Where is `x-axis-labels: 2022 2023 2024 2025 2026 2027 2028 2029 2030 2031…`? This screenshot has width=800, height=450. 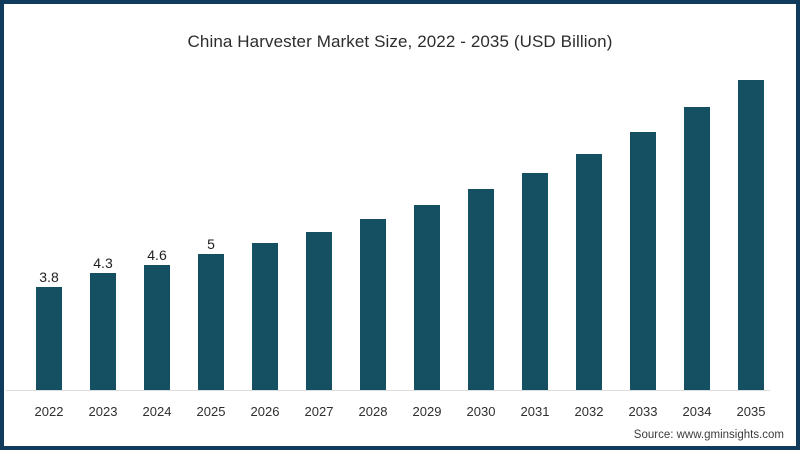
x-axis-labels: 2022 2023 2024 2025 2026 2027 2028 2029 2030 2031… is located at coordinates (400, 412).